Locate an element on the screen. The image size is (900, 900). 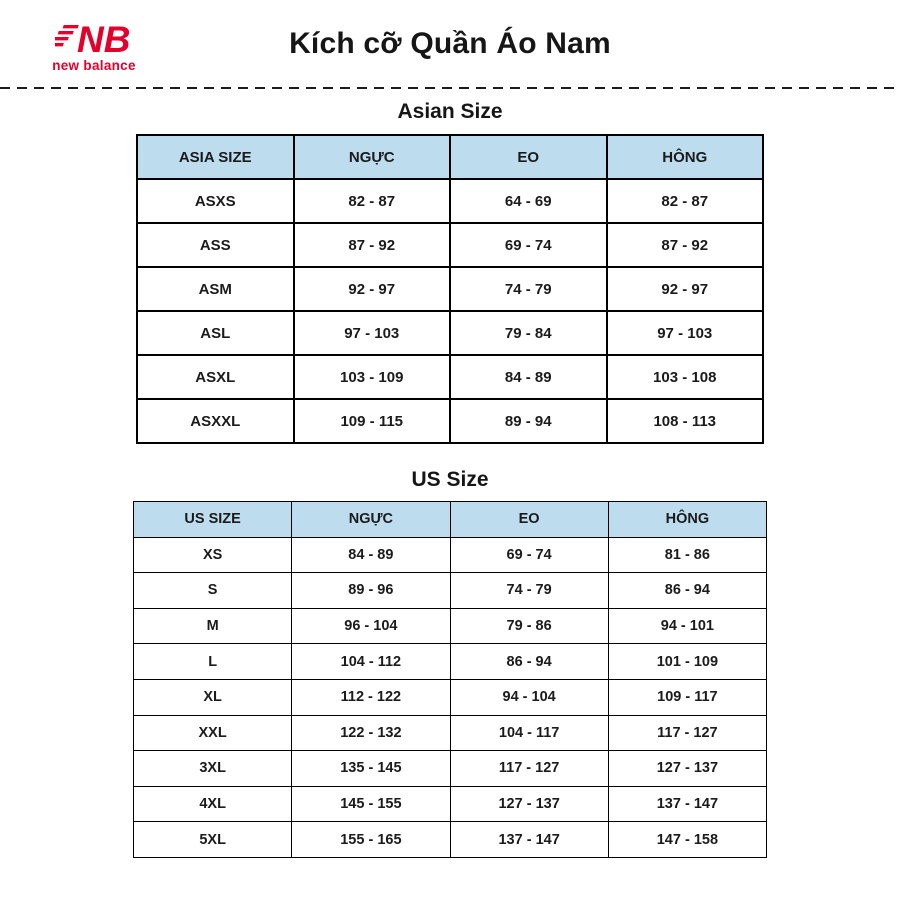
table-cell: ASL is located at coordinates (215, 333).